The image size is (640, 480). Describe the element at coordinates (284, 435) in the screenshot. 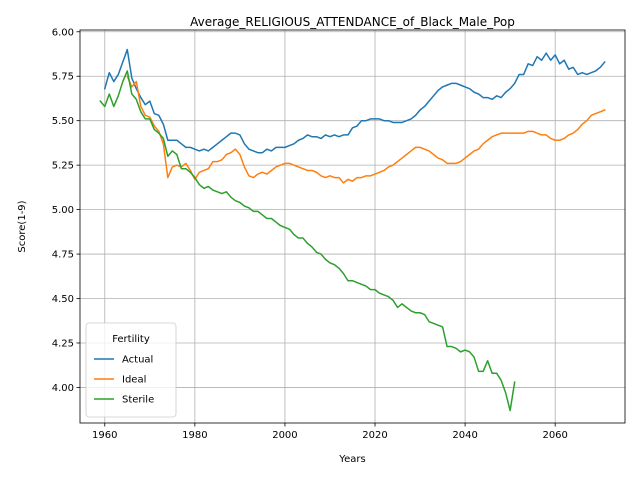

I see `x-tick-label: 2000` at that location.